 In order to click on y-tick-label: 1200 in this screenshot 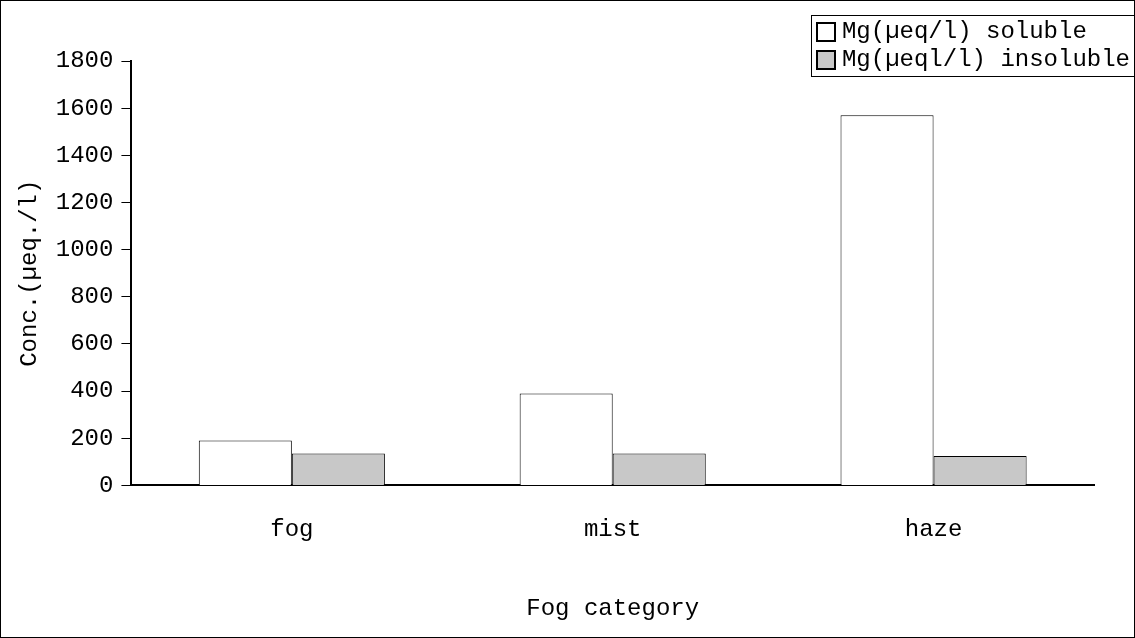, I will do `click(84, 202)`.